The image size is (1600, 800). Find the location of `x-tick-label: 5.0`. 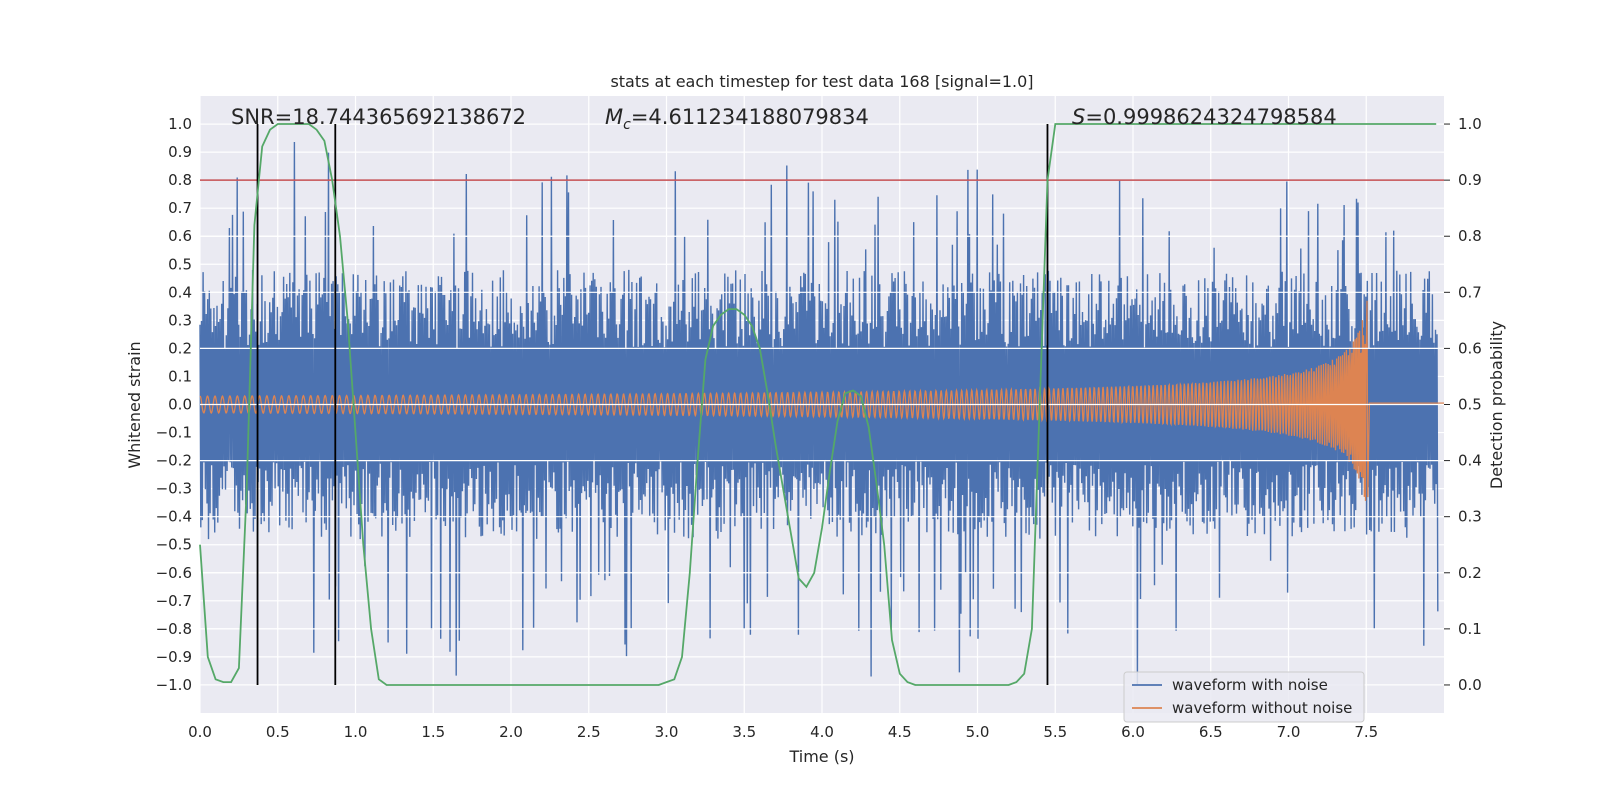

x-tick-label: 5.0 is located at coordinates (978, 732).